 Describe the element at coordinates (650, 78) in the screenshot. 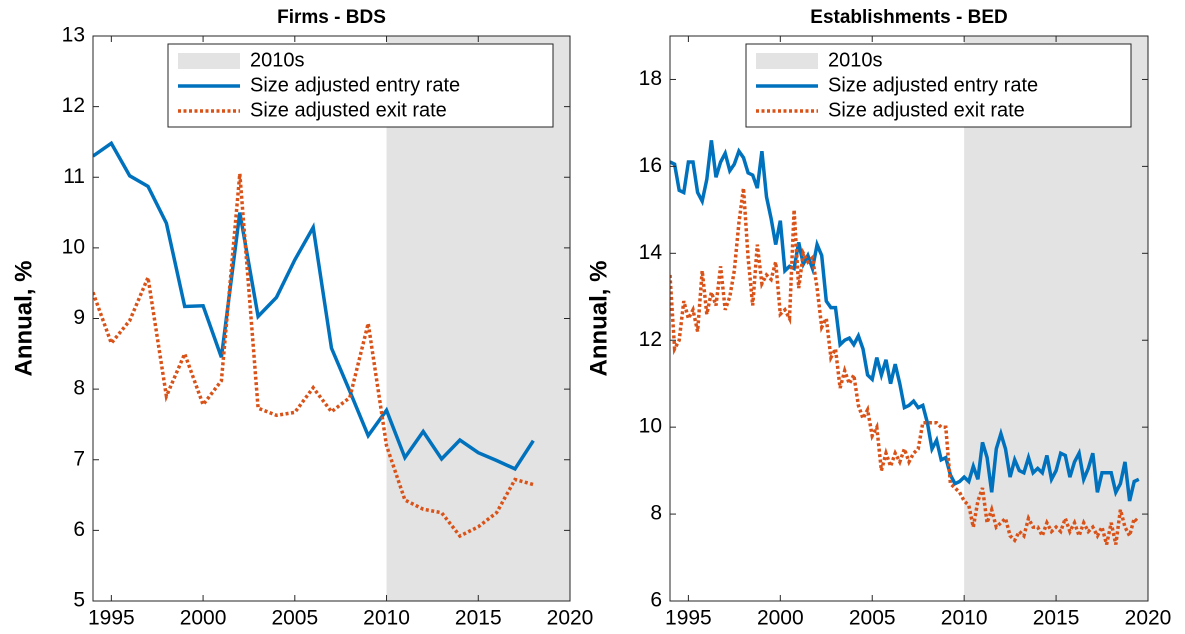

I see `y-tick-label: 18` at that location.